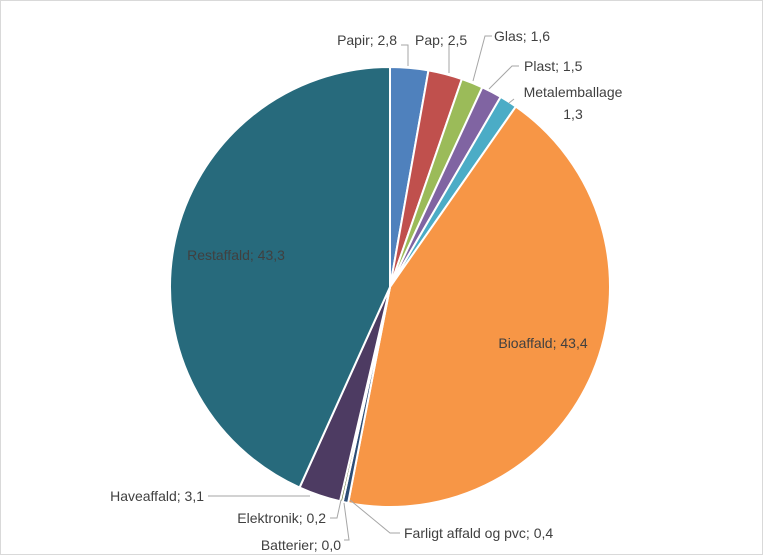  Describe the element at coordinates (441, 40) in the screenshot. I see `label-pap: Pap; 2,5` at that location.